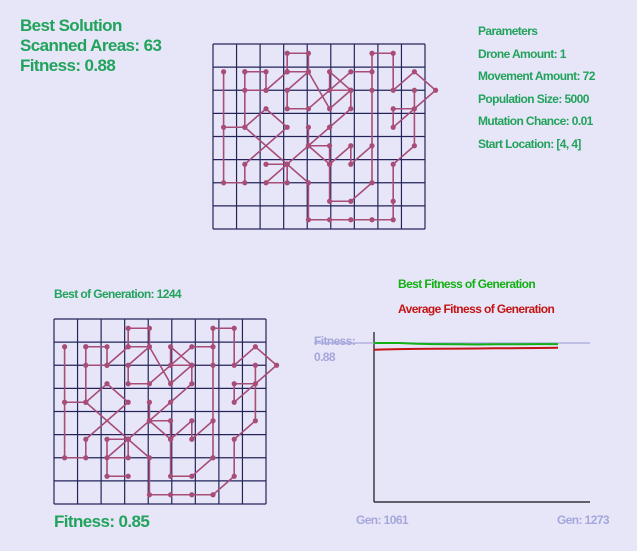  I want to click on movement-amount-label: Movement Amount: 72, so click(536, 76).